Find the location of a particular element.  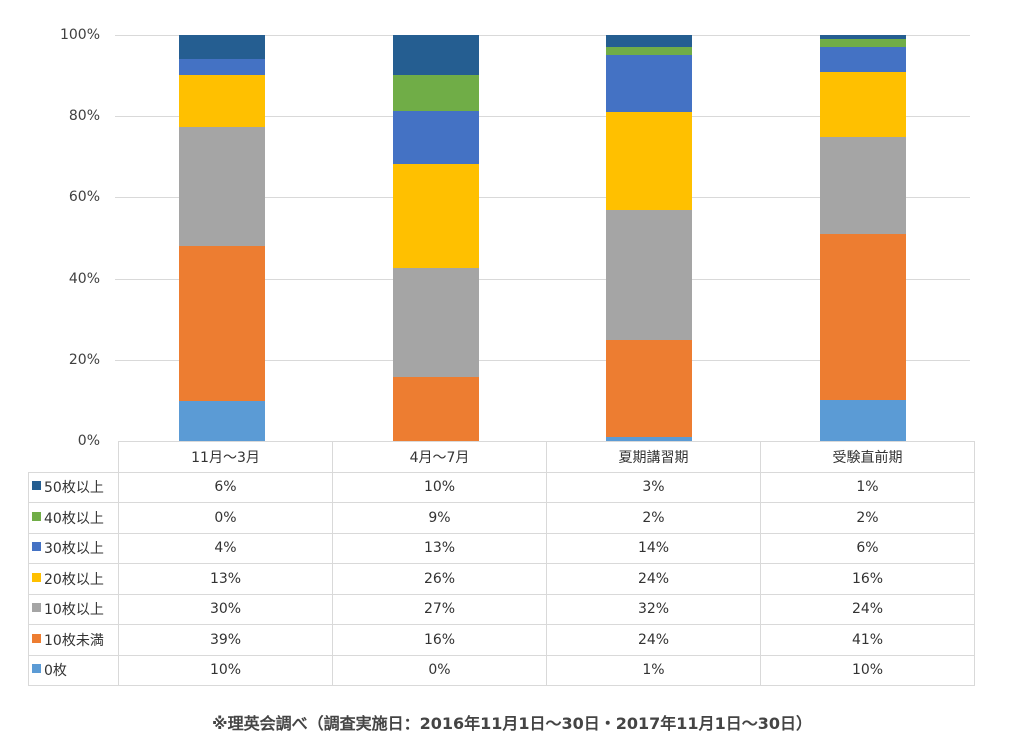

data-table-row: 10枚未満 39% 16% 24% 41% is located at coordinates (501, 640).